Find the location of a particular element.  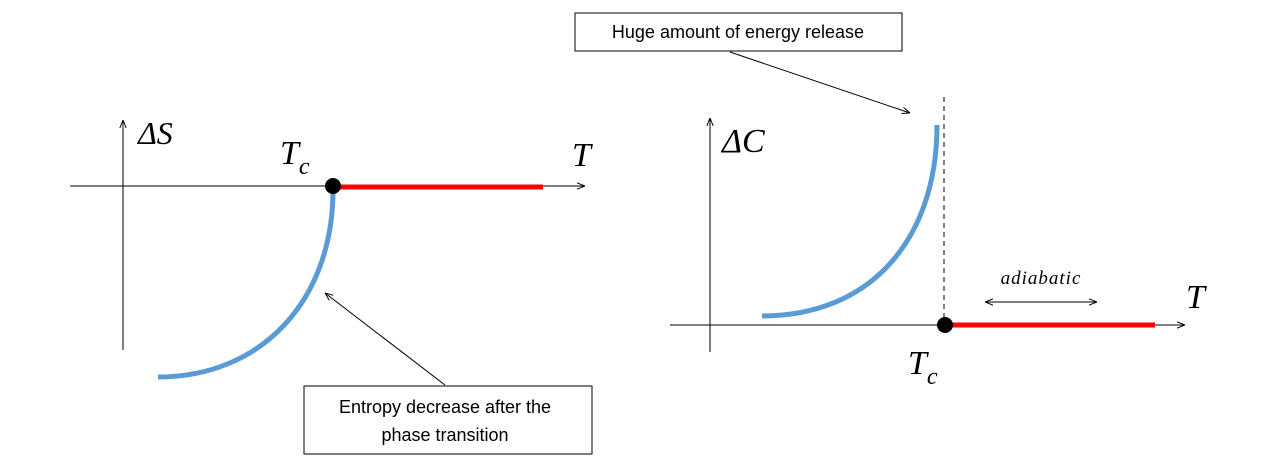

callout-text: Huge amount of energy release is located at coordinates (738, 32).